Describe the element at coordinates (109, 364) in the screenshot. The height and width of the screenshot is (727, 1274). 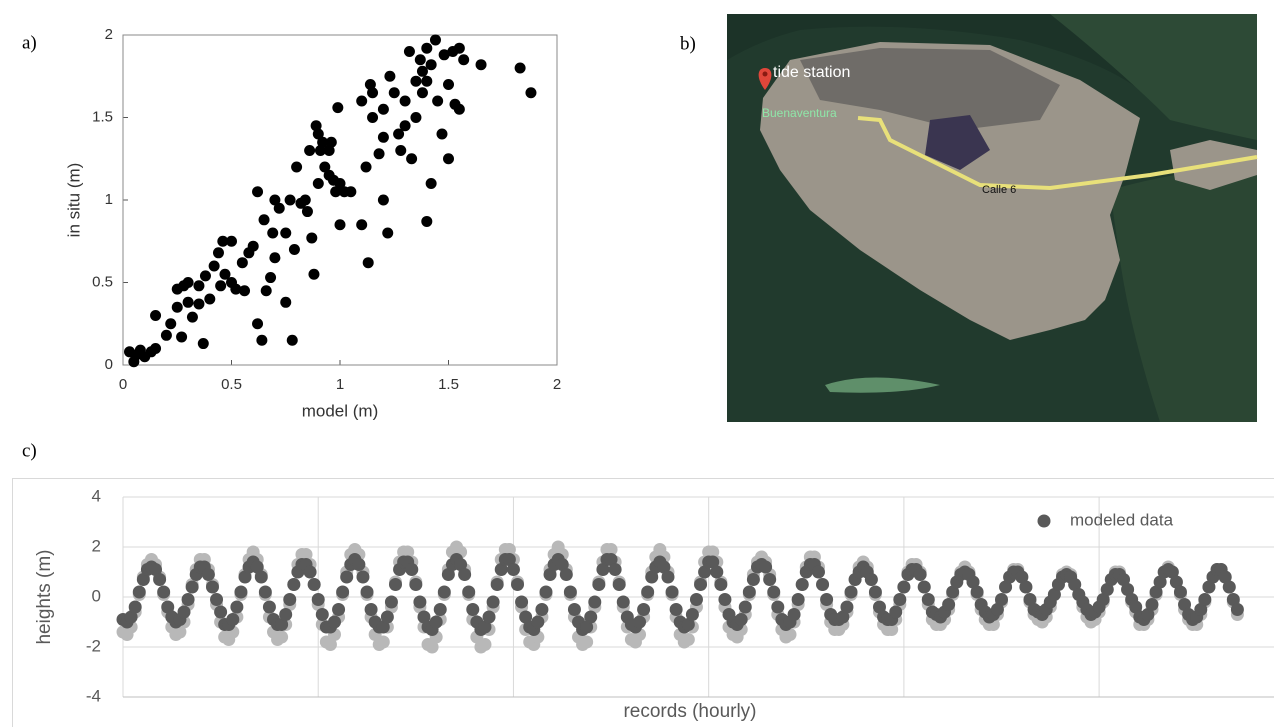
I see `y-tick-label: 0` at that location.